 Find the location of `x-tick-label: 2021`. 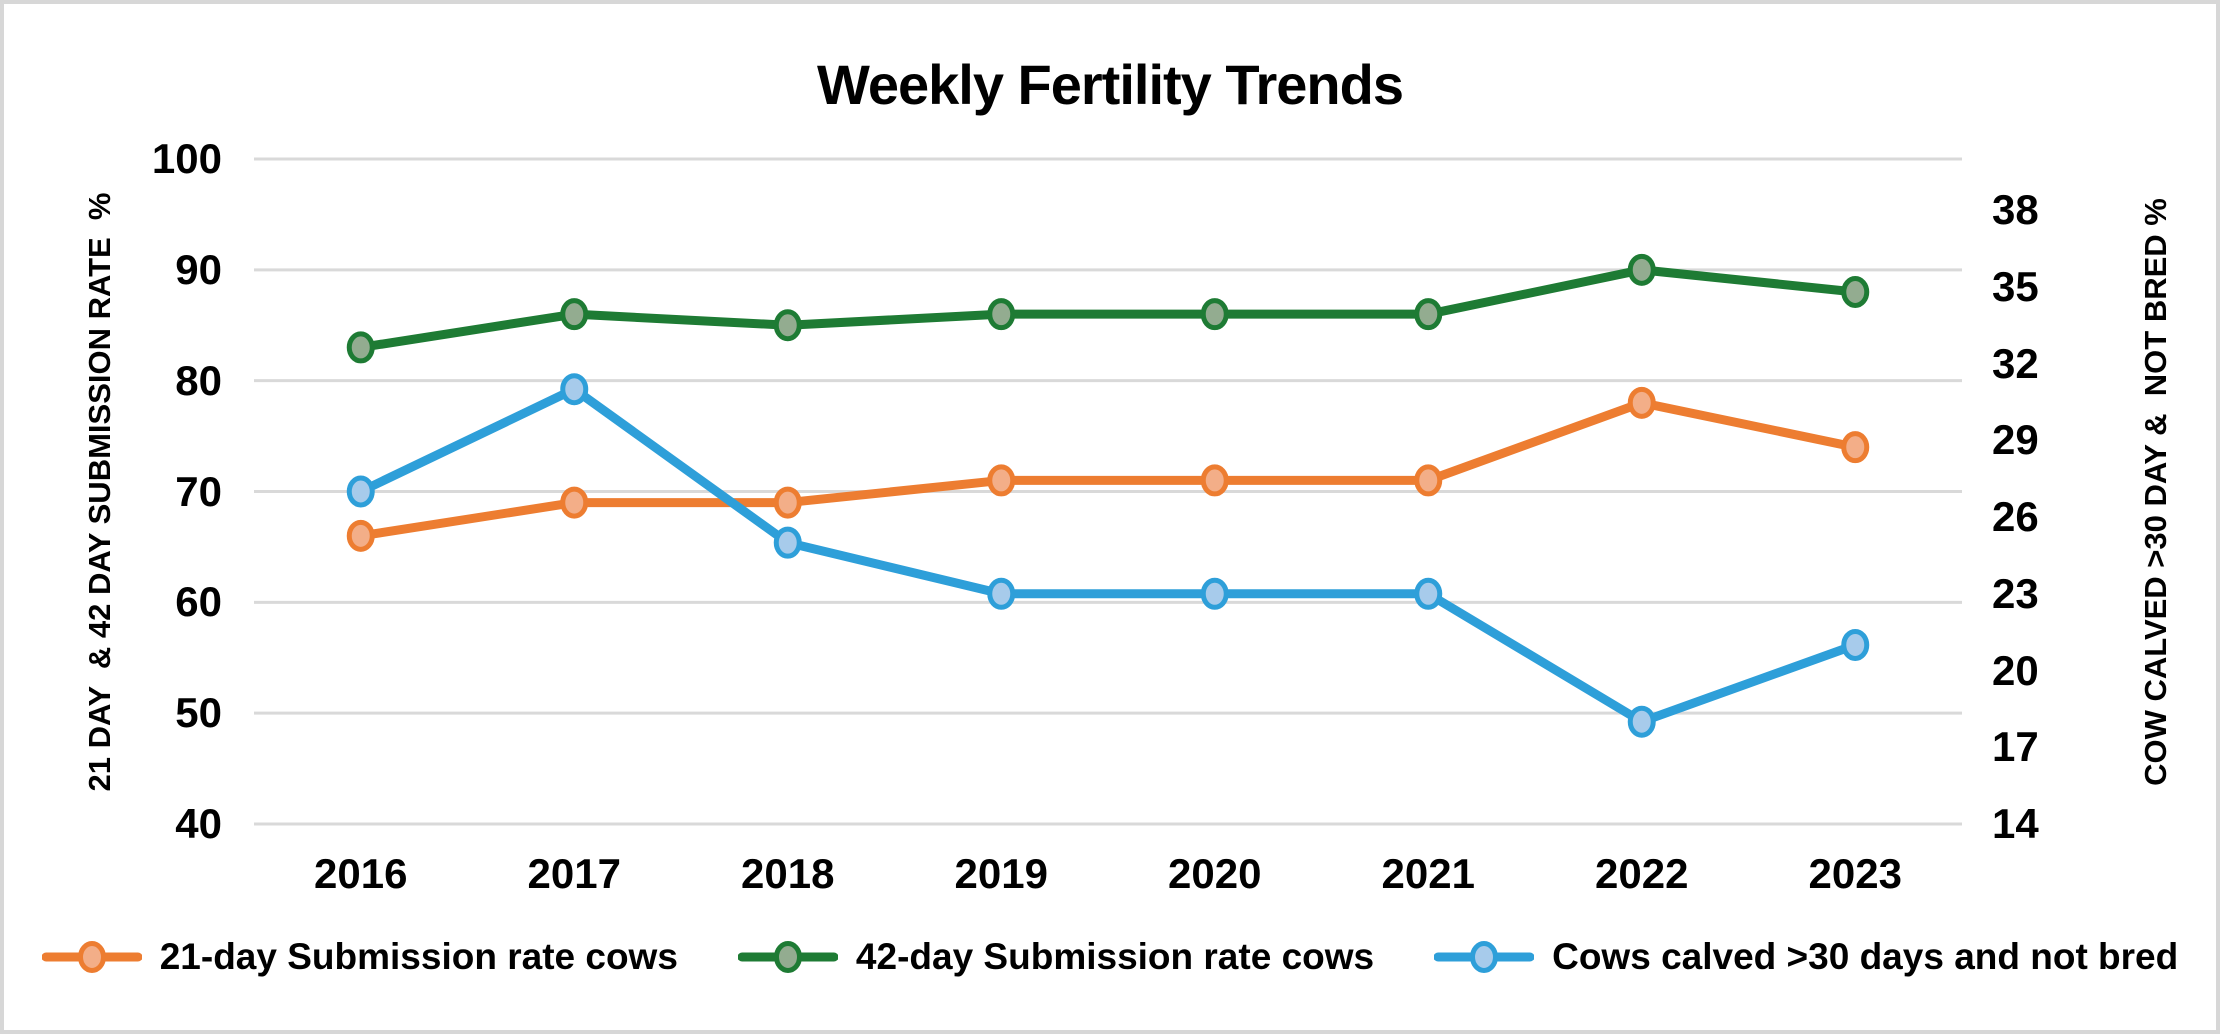

x-tick-label: 2021 is located at coordinates (1428, 873).